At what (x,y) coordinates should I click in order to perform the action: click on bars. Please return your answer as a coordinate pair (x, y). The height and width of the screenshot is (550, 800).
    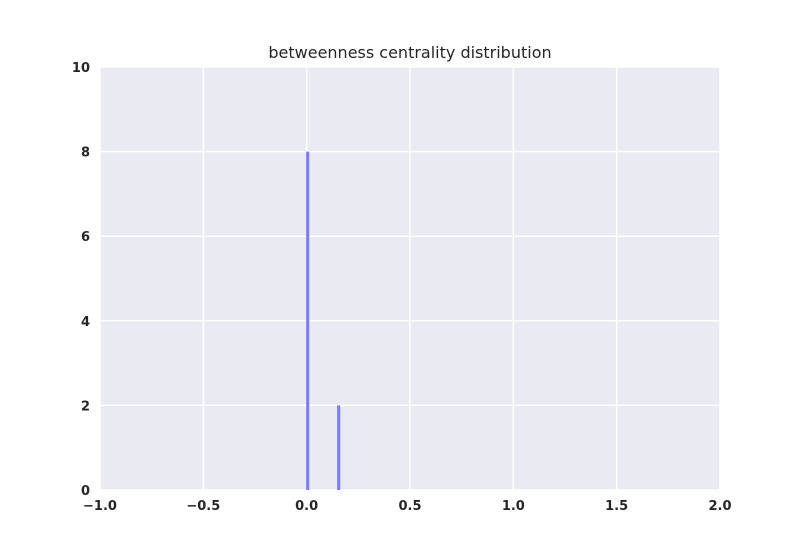
    Looking at the image, I should click on (323, 320).